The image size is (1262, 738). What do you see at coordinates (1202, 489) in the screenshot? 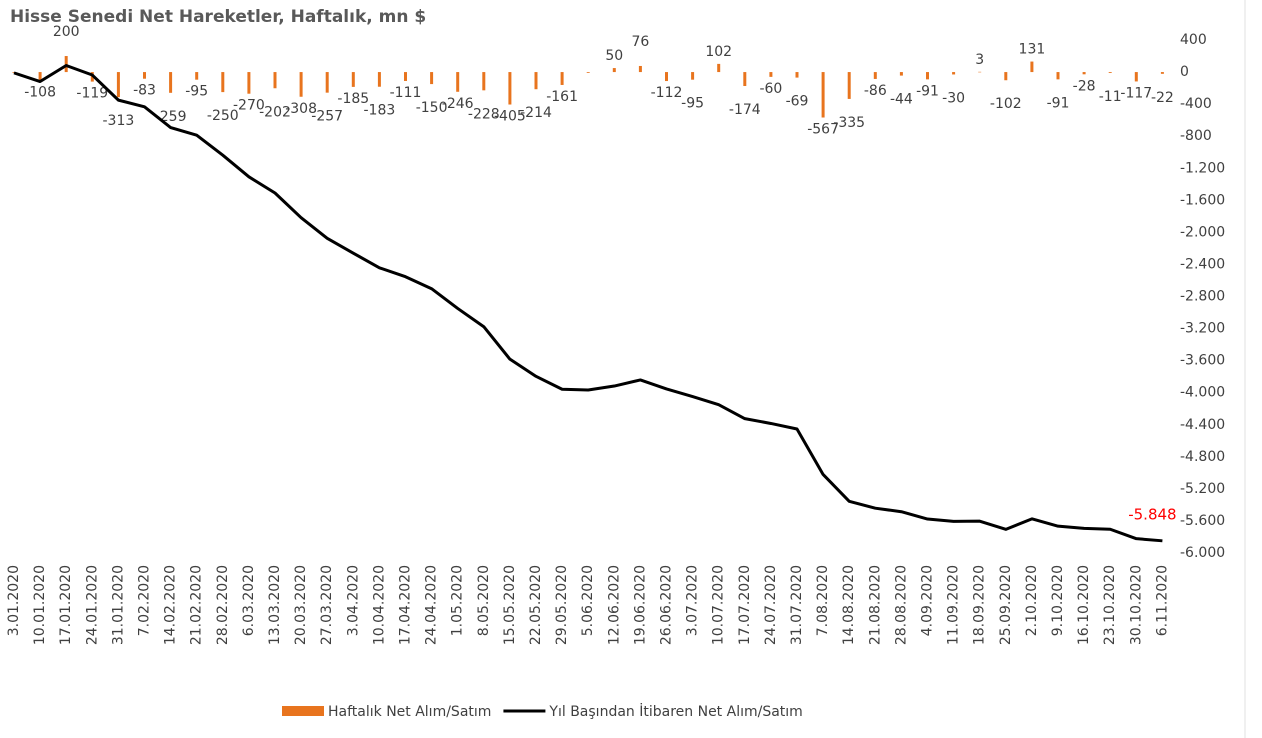
I see `y-tick-label: -5.200` at bounding box center [1202, 489].